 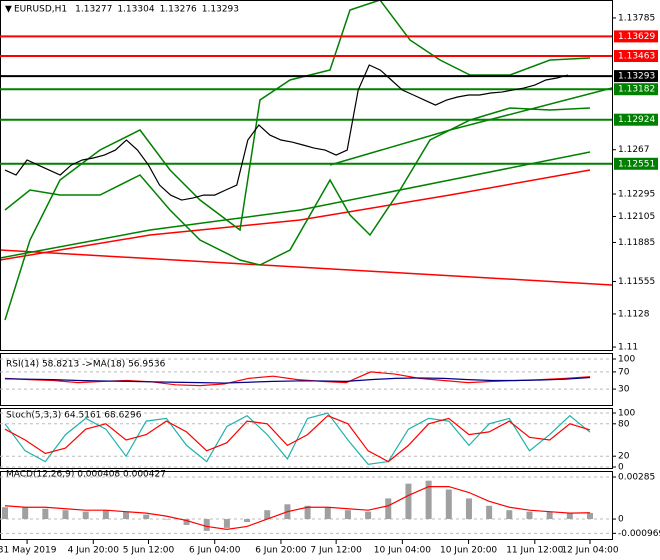 What do you see at coordinates (624, 390) in the screenshot?
I see `y-tick-label: 30` at bounding box center [624, 390].